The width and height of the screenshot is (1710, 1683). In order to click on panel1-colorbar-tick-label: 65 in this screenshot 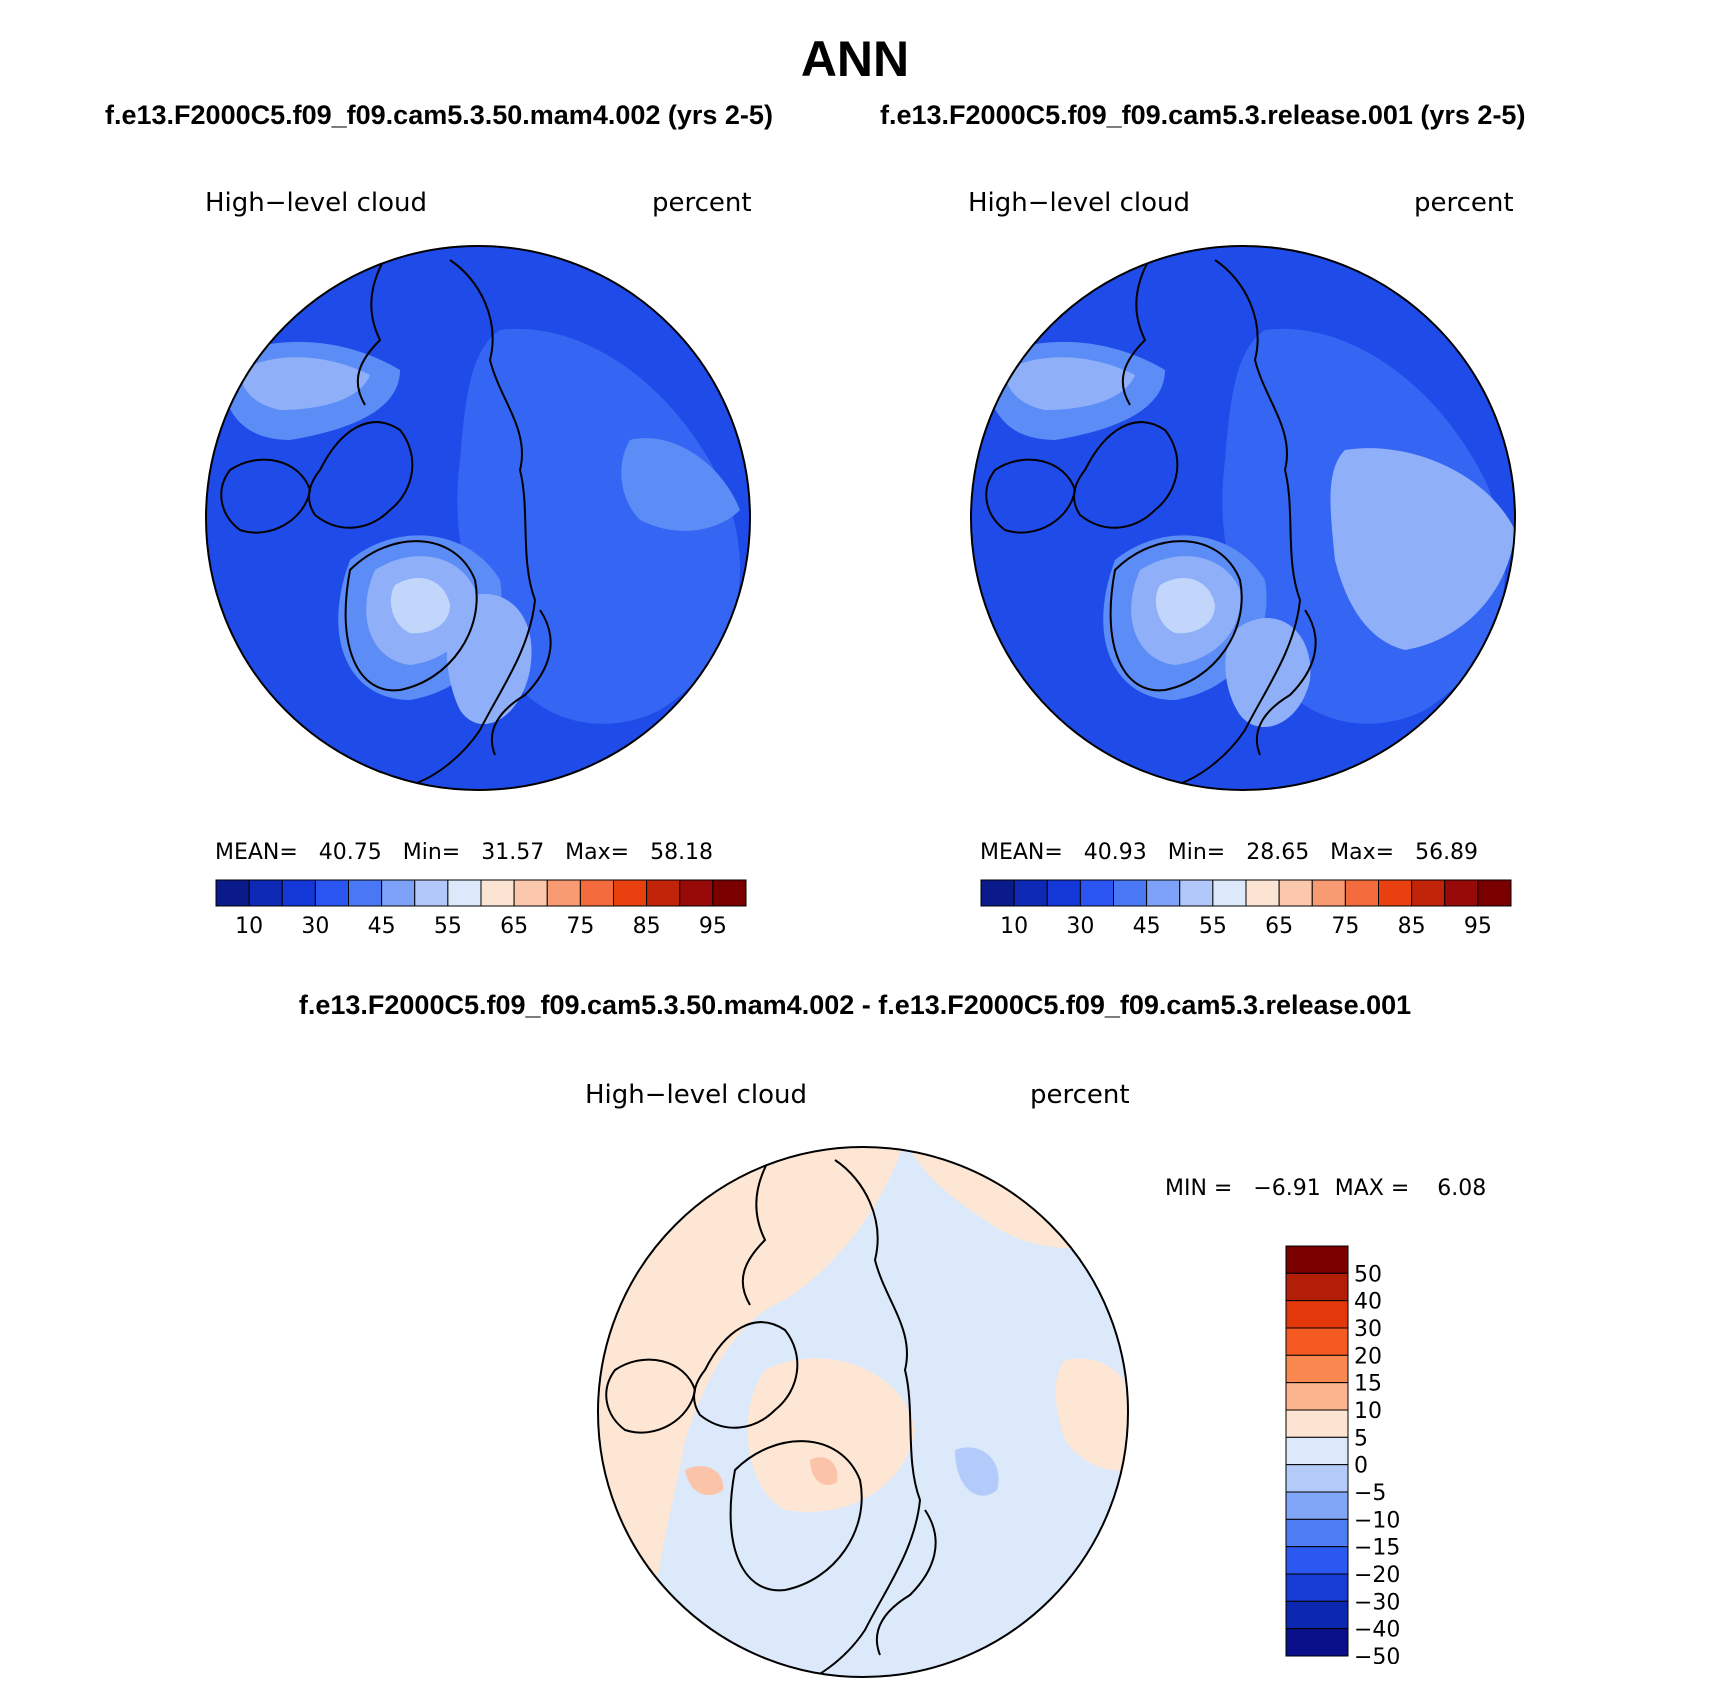, I will do `click(514, 926)`.